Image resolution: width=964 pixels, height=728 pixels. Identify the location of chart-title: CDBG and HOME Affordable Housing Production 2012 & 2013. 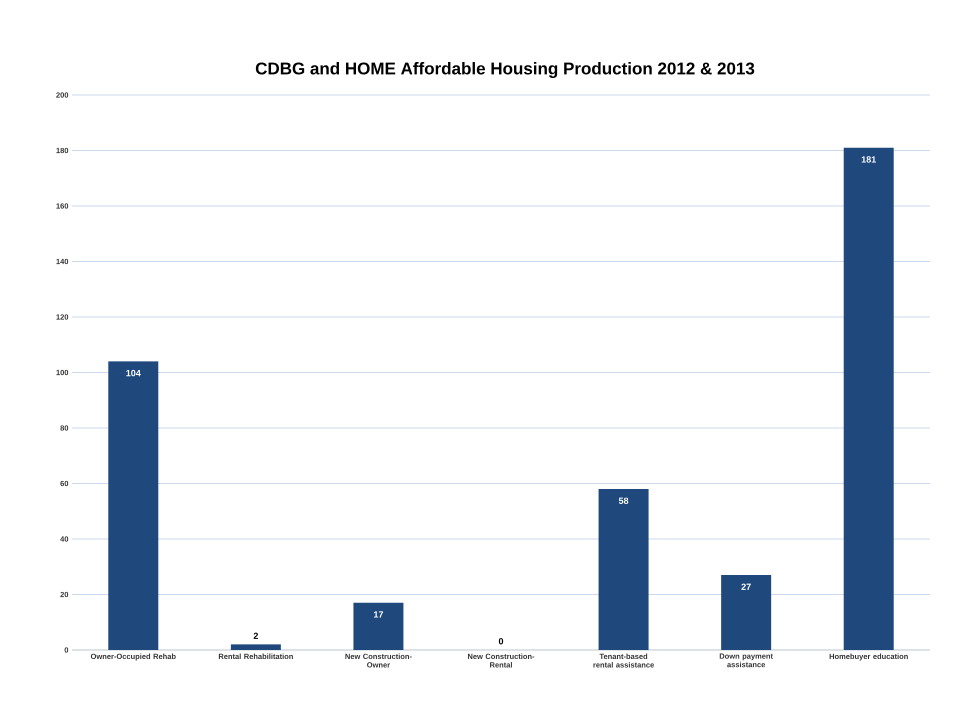
(505, 70).